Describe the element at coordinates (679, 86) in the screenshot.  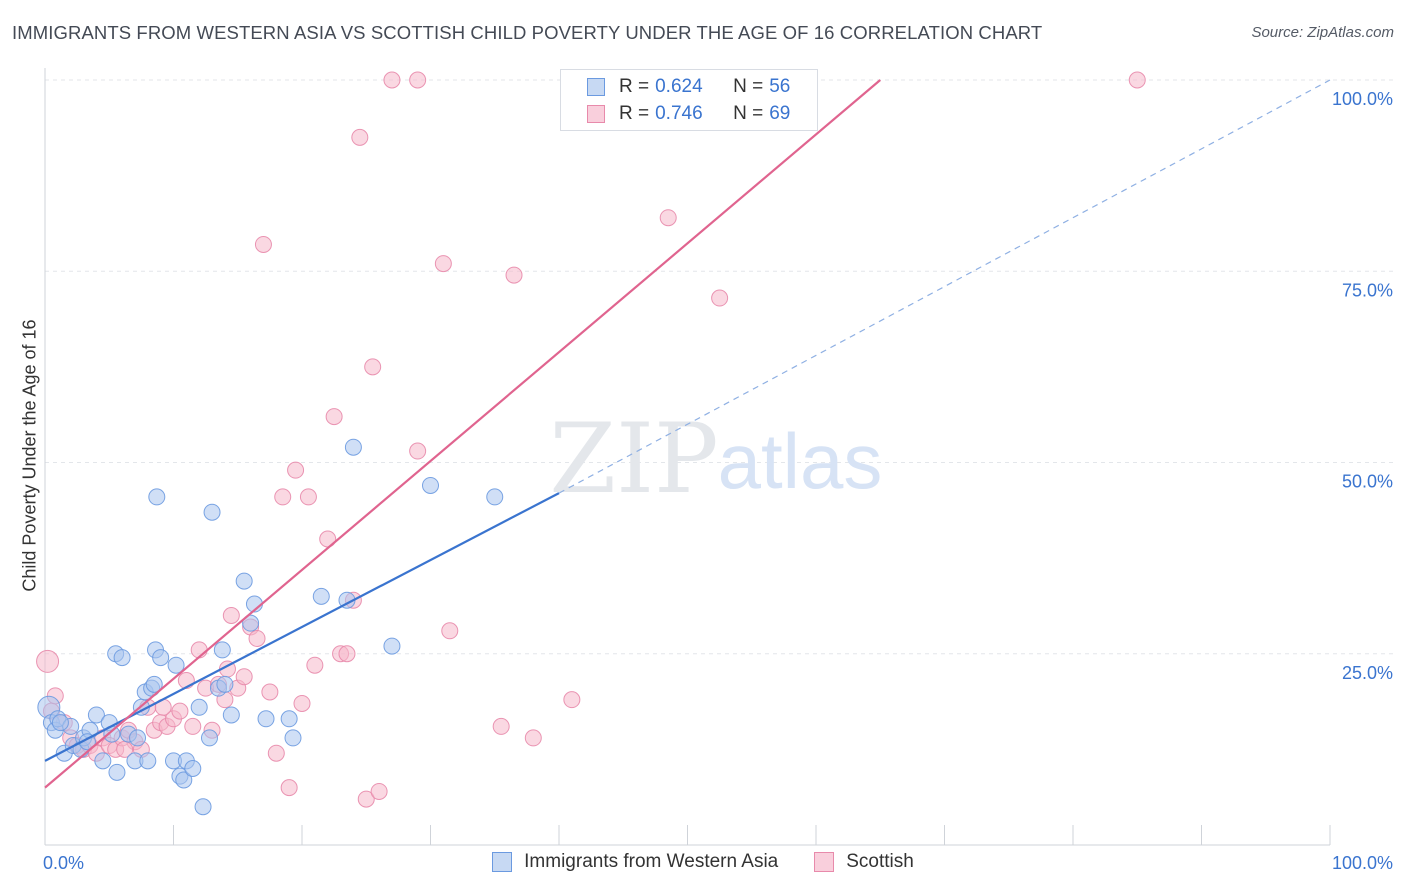
I see `legend-r-value: 0.624` at that location.